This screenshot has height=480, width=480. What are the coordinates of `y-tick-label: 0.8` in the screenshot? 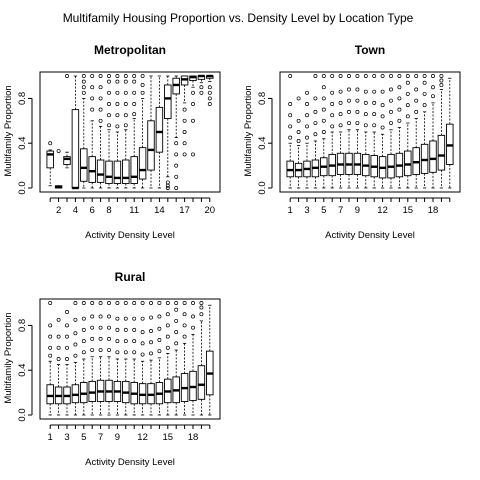 It's located at (22, 325).